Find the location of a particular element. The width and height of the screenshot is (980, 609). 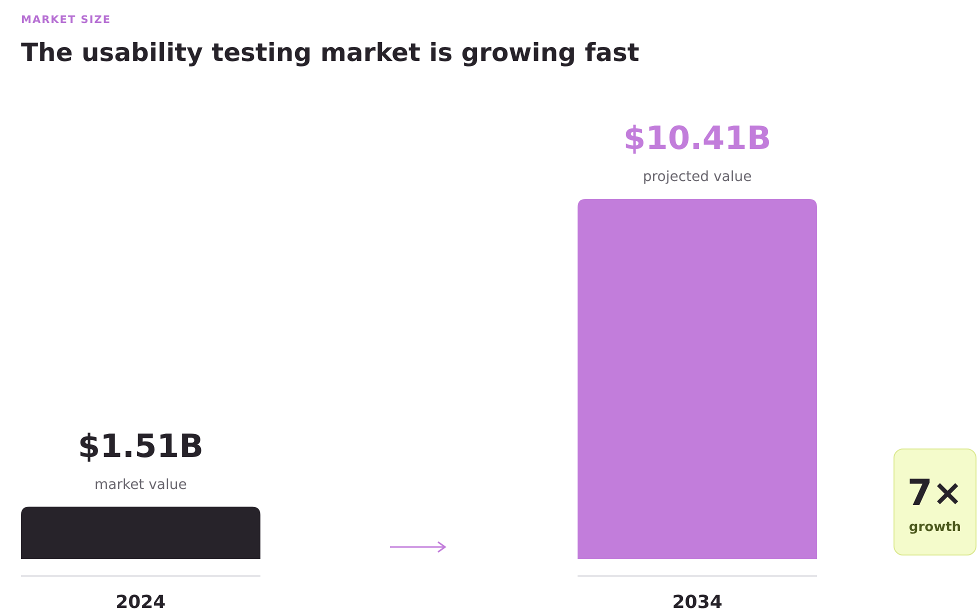

chart-title: The usability testing market is growing fast is located at coordinates (330, 52).